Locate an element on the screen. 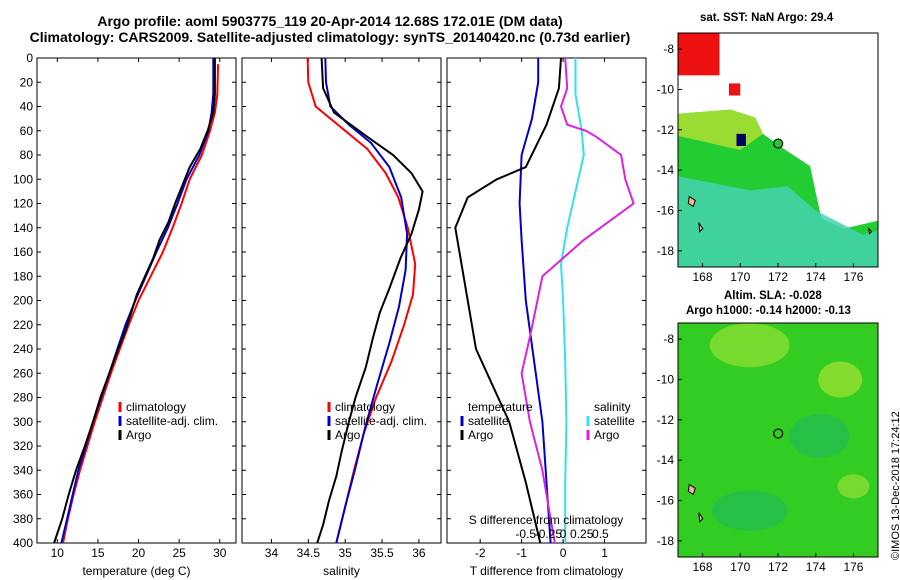 This screenshot has width=900, height=580. y-tick-label: 140 is located at coordinates (23, 228).